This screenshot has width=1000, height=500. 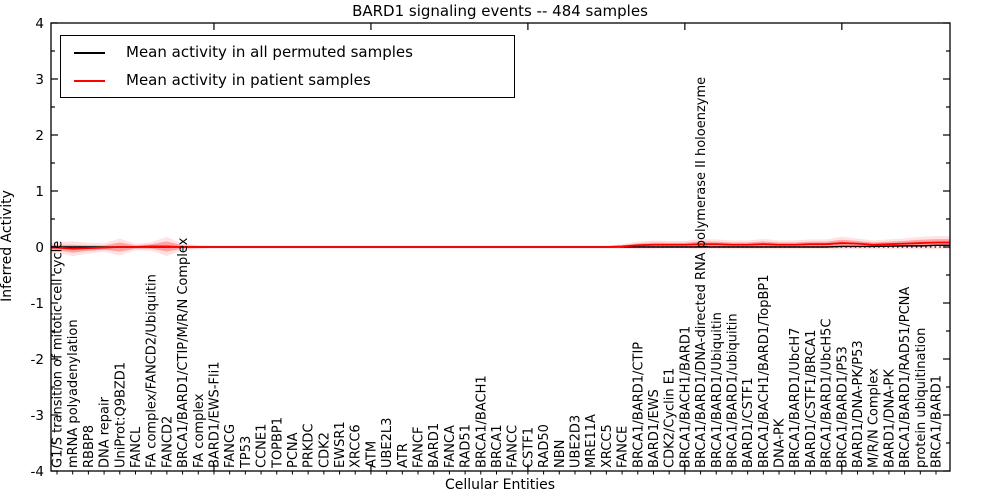 What do you see at coordinates (842, 407) in the screenshot?
I see `svg-text: BRCA1/BARD1/P53` at bounding box center [842, 407].